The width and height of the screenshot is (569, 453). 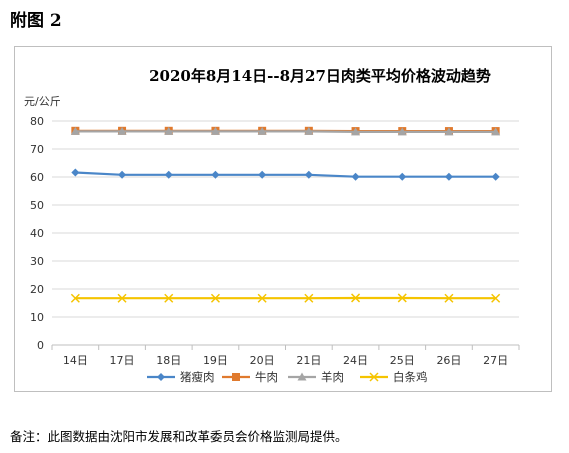 I want to click on x-tick-label: 17日, so click(x=122, y=360).